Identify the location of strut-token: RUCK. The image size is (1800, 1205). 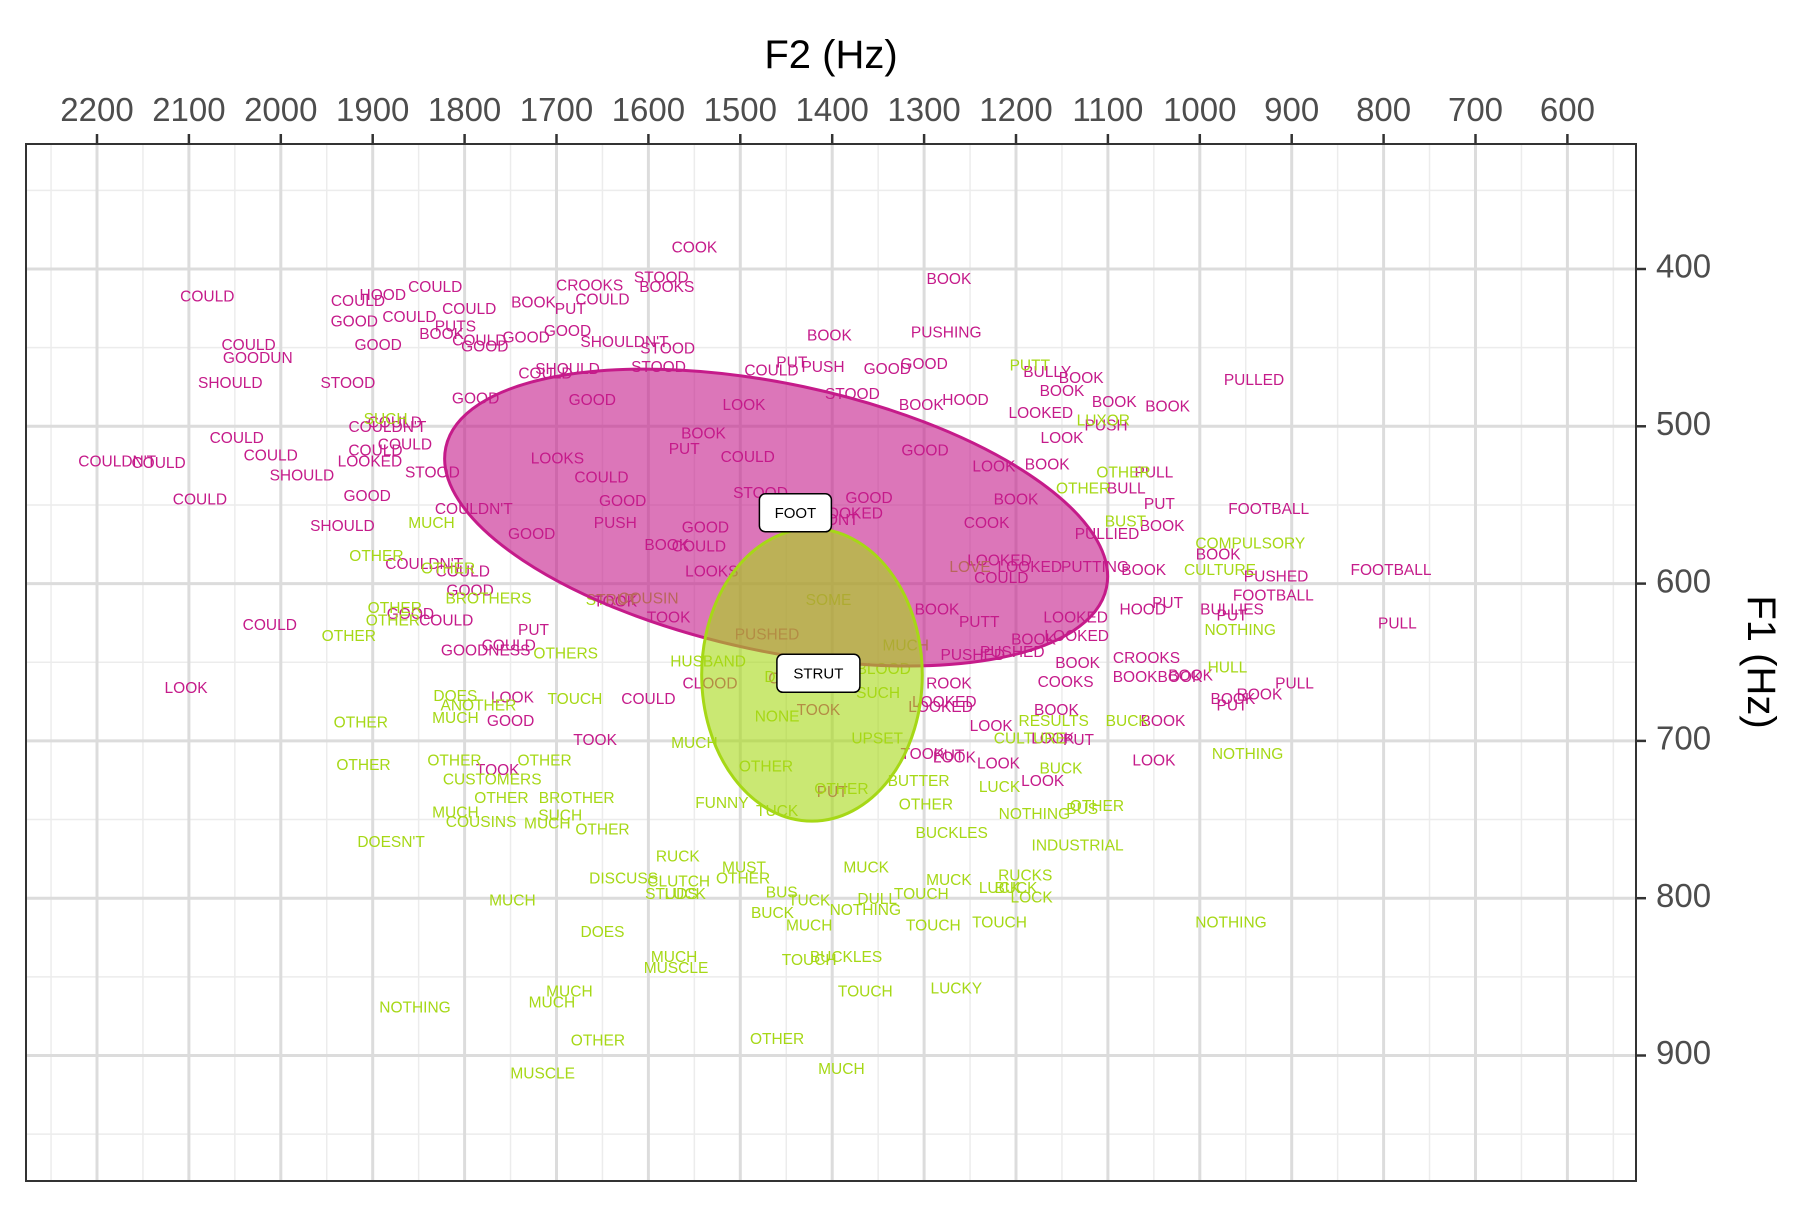
(678, 856).